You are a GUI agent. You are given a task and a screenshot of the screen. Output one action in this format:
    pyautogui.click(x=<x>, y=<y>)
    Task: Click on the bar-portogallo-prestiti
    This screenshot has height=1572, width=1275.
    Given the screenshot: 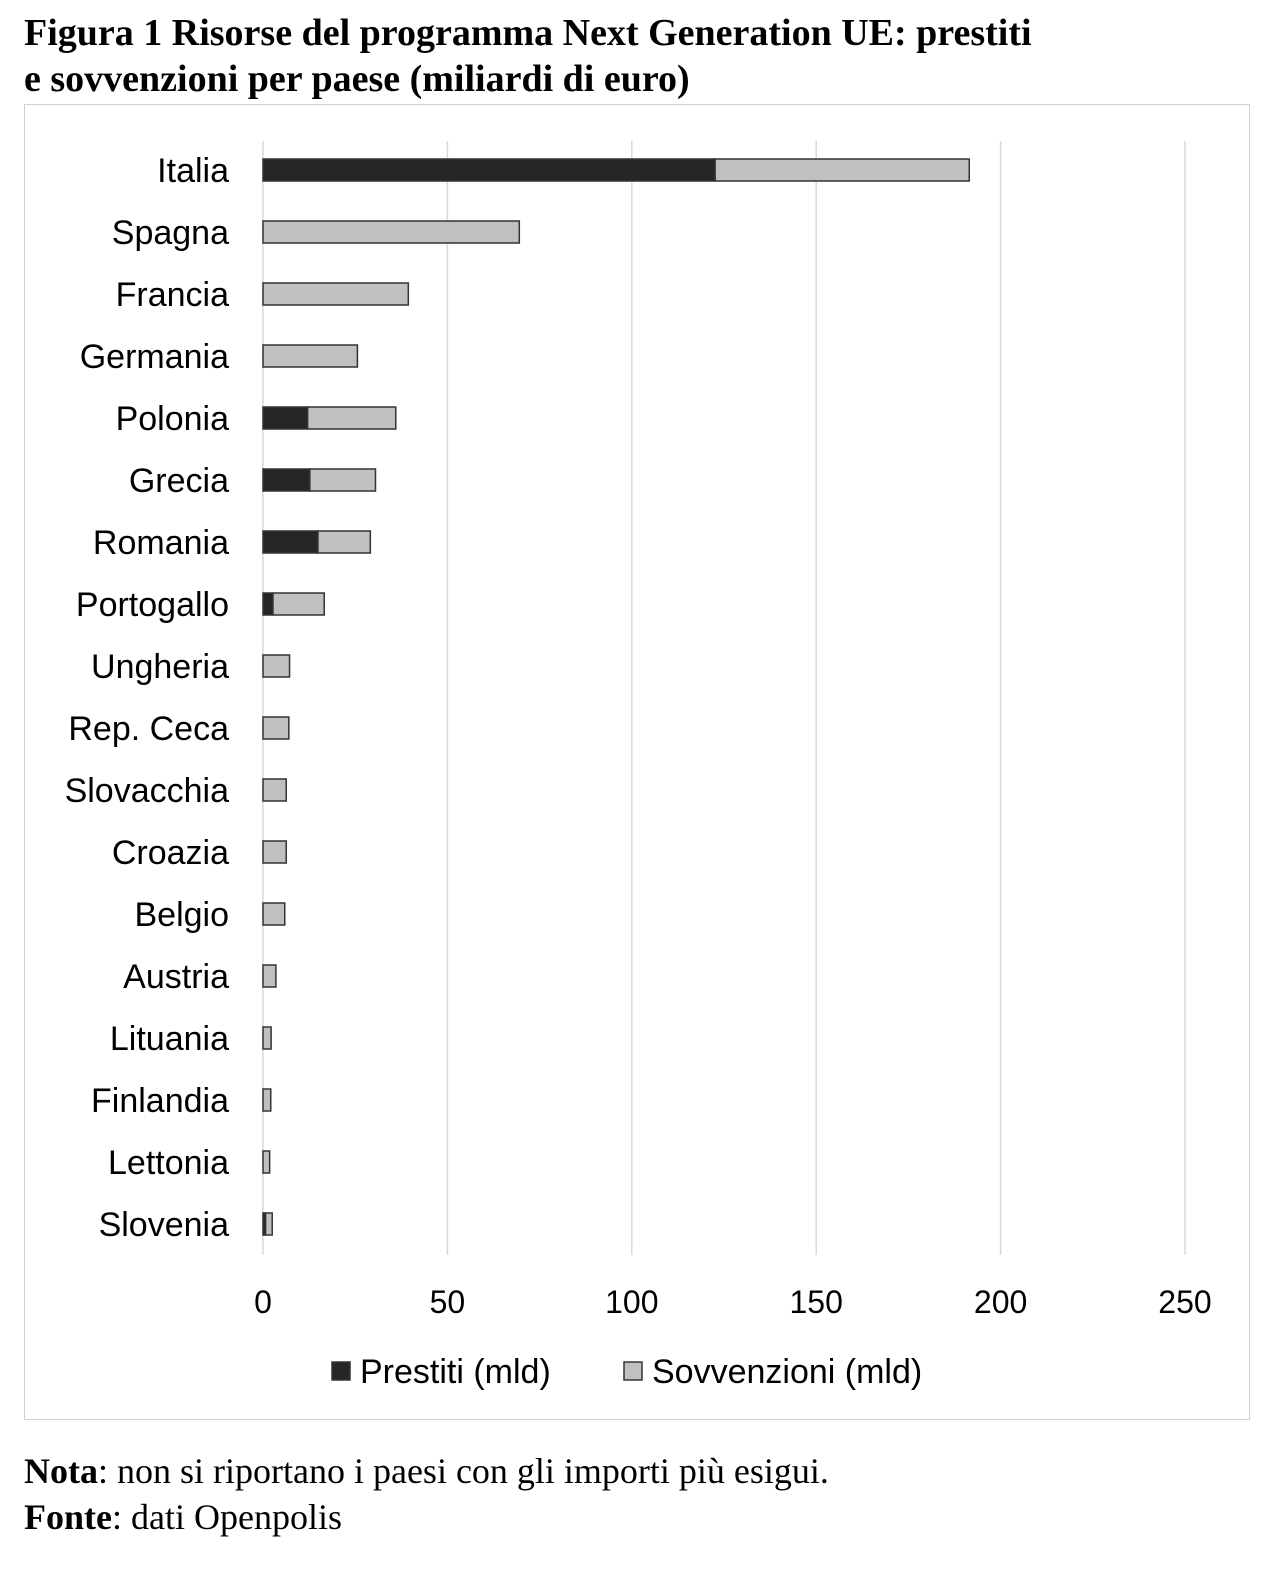 What is the action you would take?
    pyautogui.click(x=268, y=604)
    